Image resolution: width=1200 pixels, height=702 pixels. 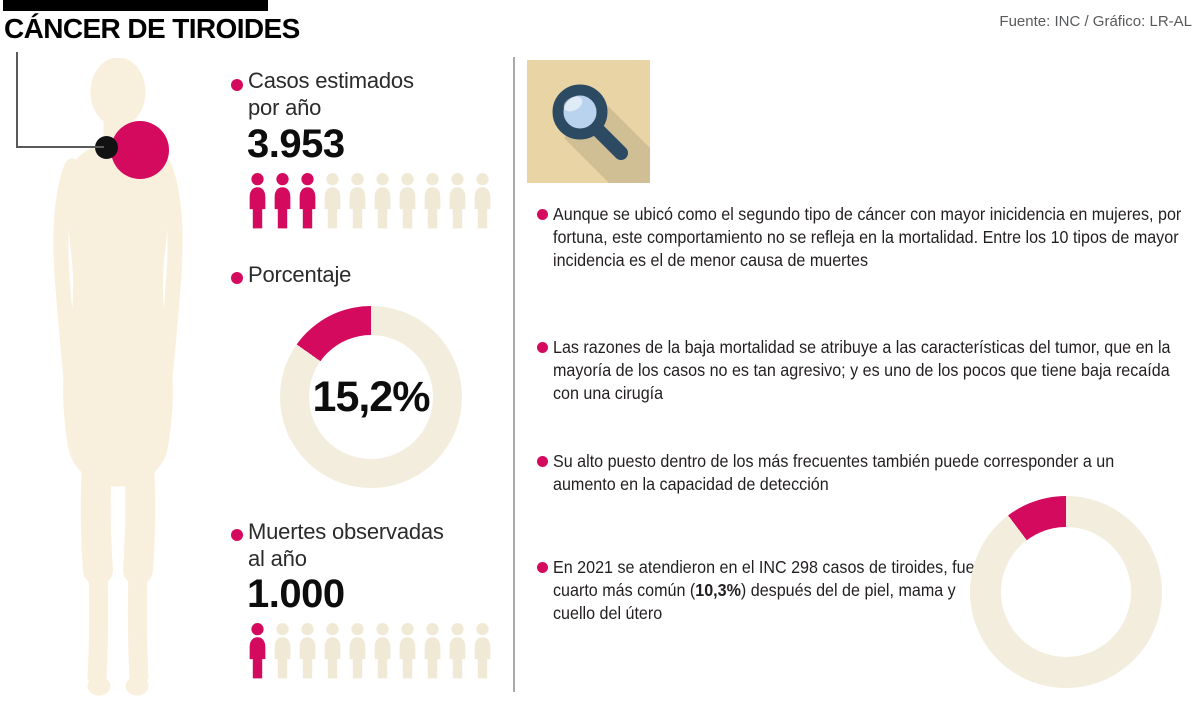 I want to click on magnifying-glass-icon, so click(x=601, y=133).